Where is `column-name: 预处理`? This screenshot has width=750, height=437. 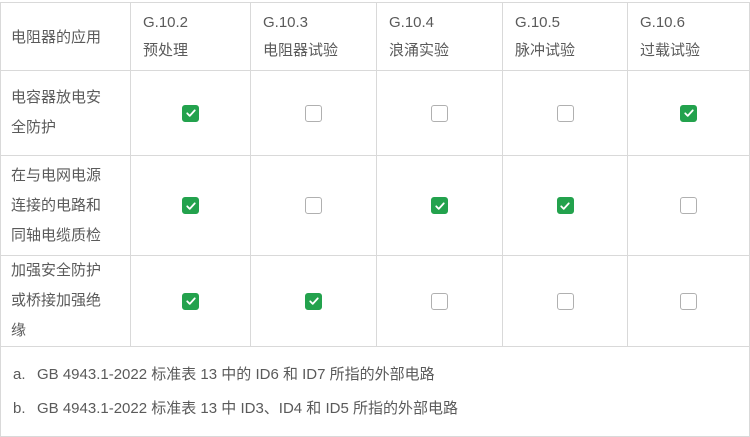
column-name: 预处理 is located at coordinates (166, 50).